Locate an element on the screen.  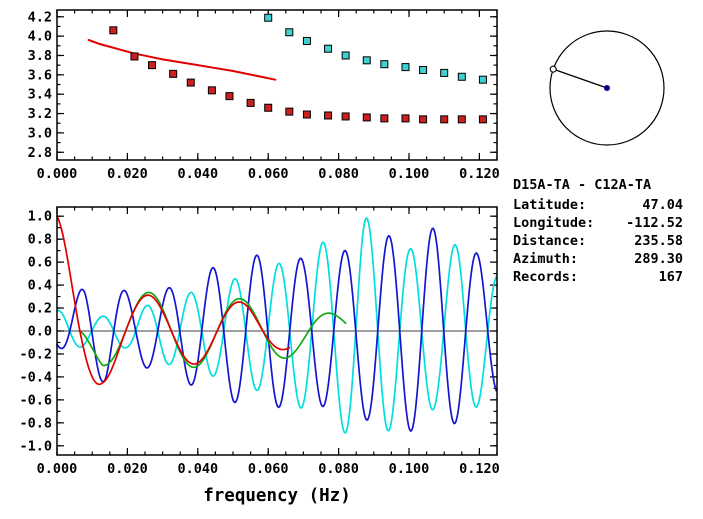
x-axis-label: frequency (Hz) is located at coordinates (277, 496).